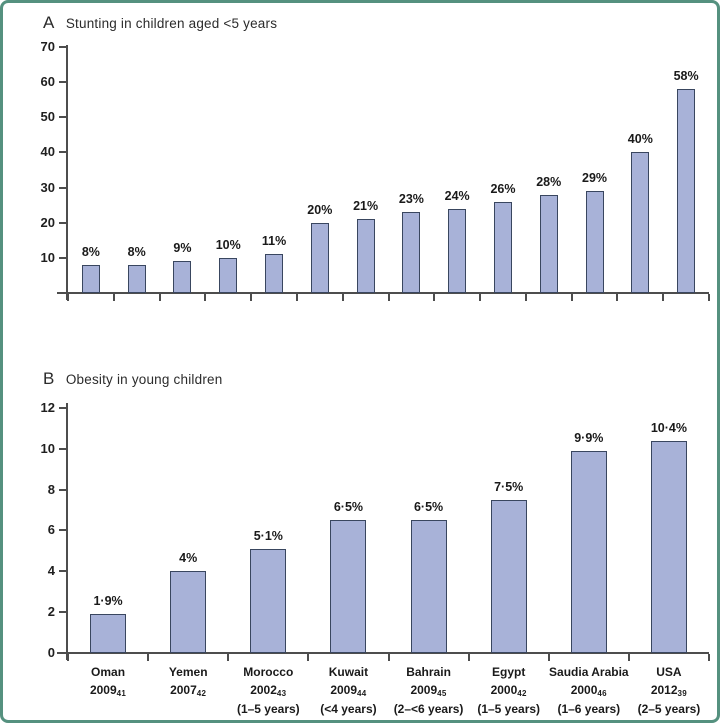 The image size is (720, 723). What do you see at coordinates (108, 672) in the screenshot?
I see `category-country: Oman` at bounding box center [108, 672].